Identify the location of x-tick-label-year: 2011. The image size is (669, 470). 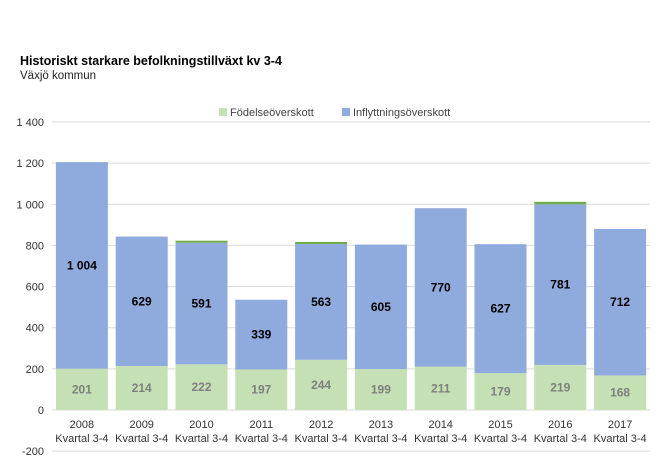
(261, 425).